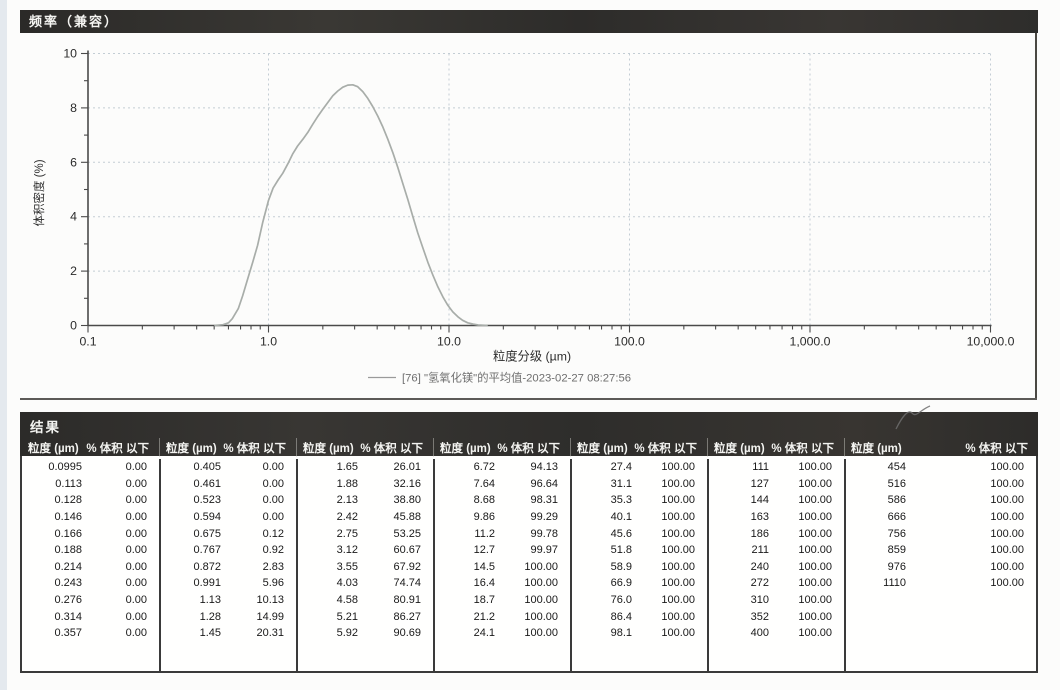 This screenshot has height=690, width=1060. I want to click on pct-cell: 5.96, so click(273, 583).